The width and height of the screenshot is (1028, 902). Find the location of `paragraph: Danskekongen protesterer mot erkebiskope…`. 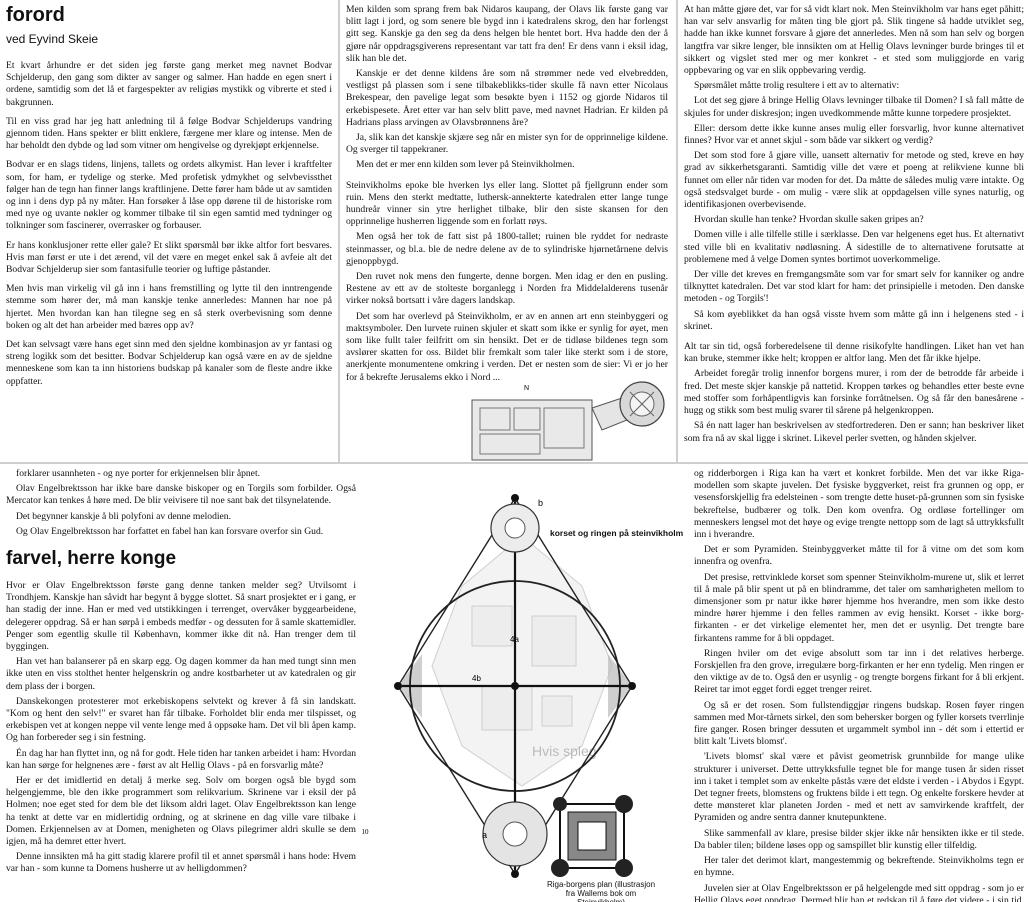

paragraph: Danskekongen protesterer mot erkebiskope… is located at coordinates (181, 719).